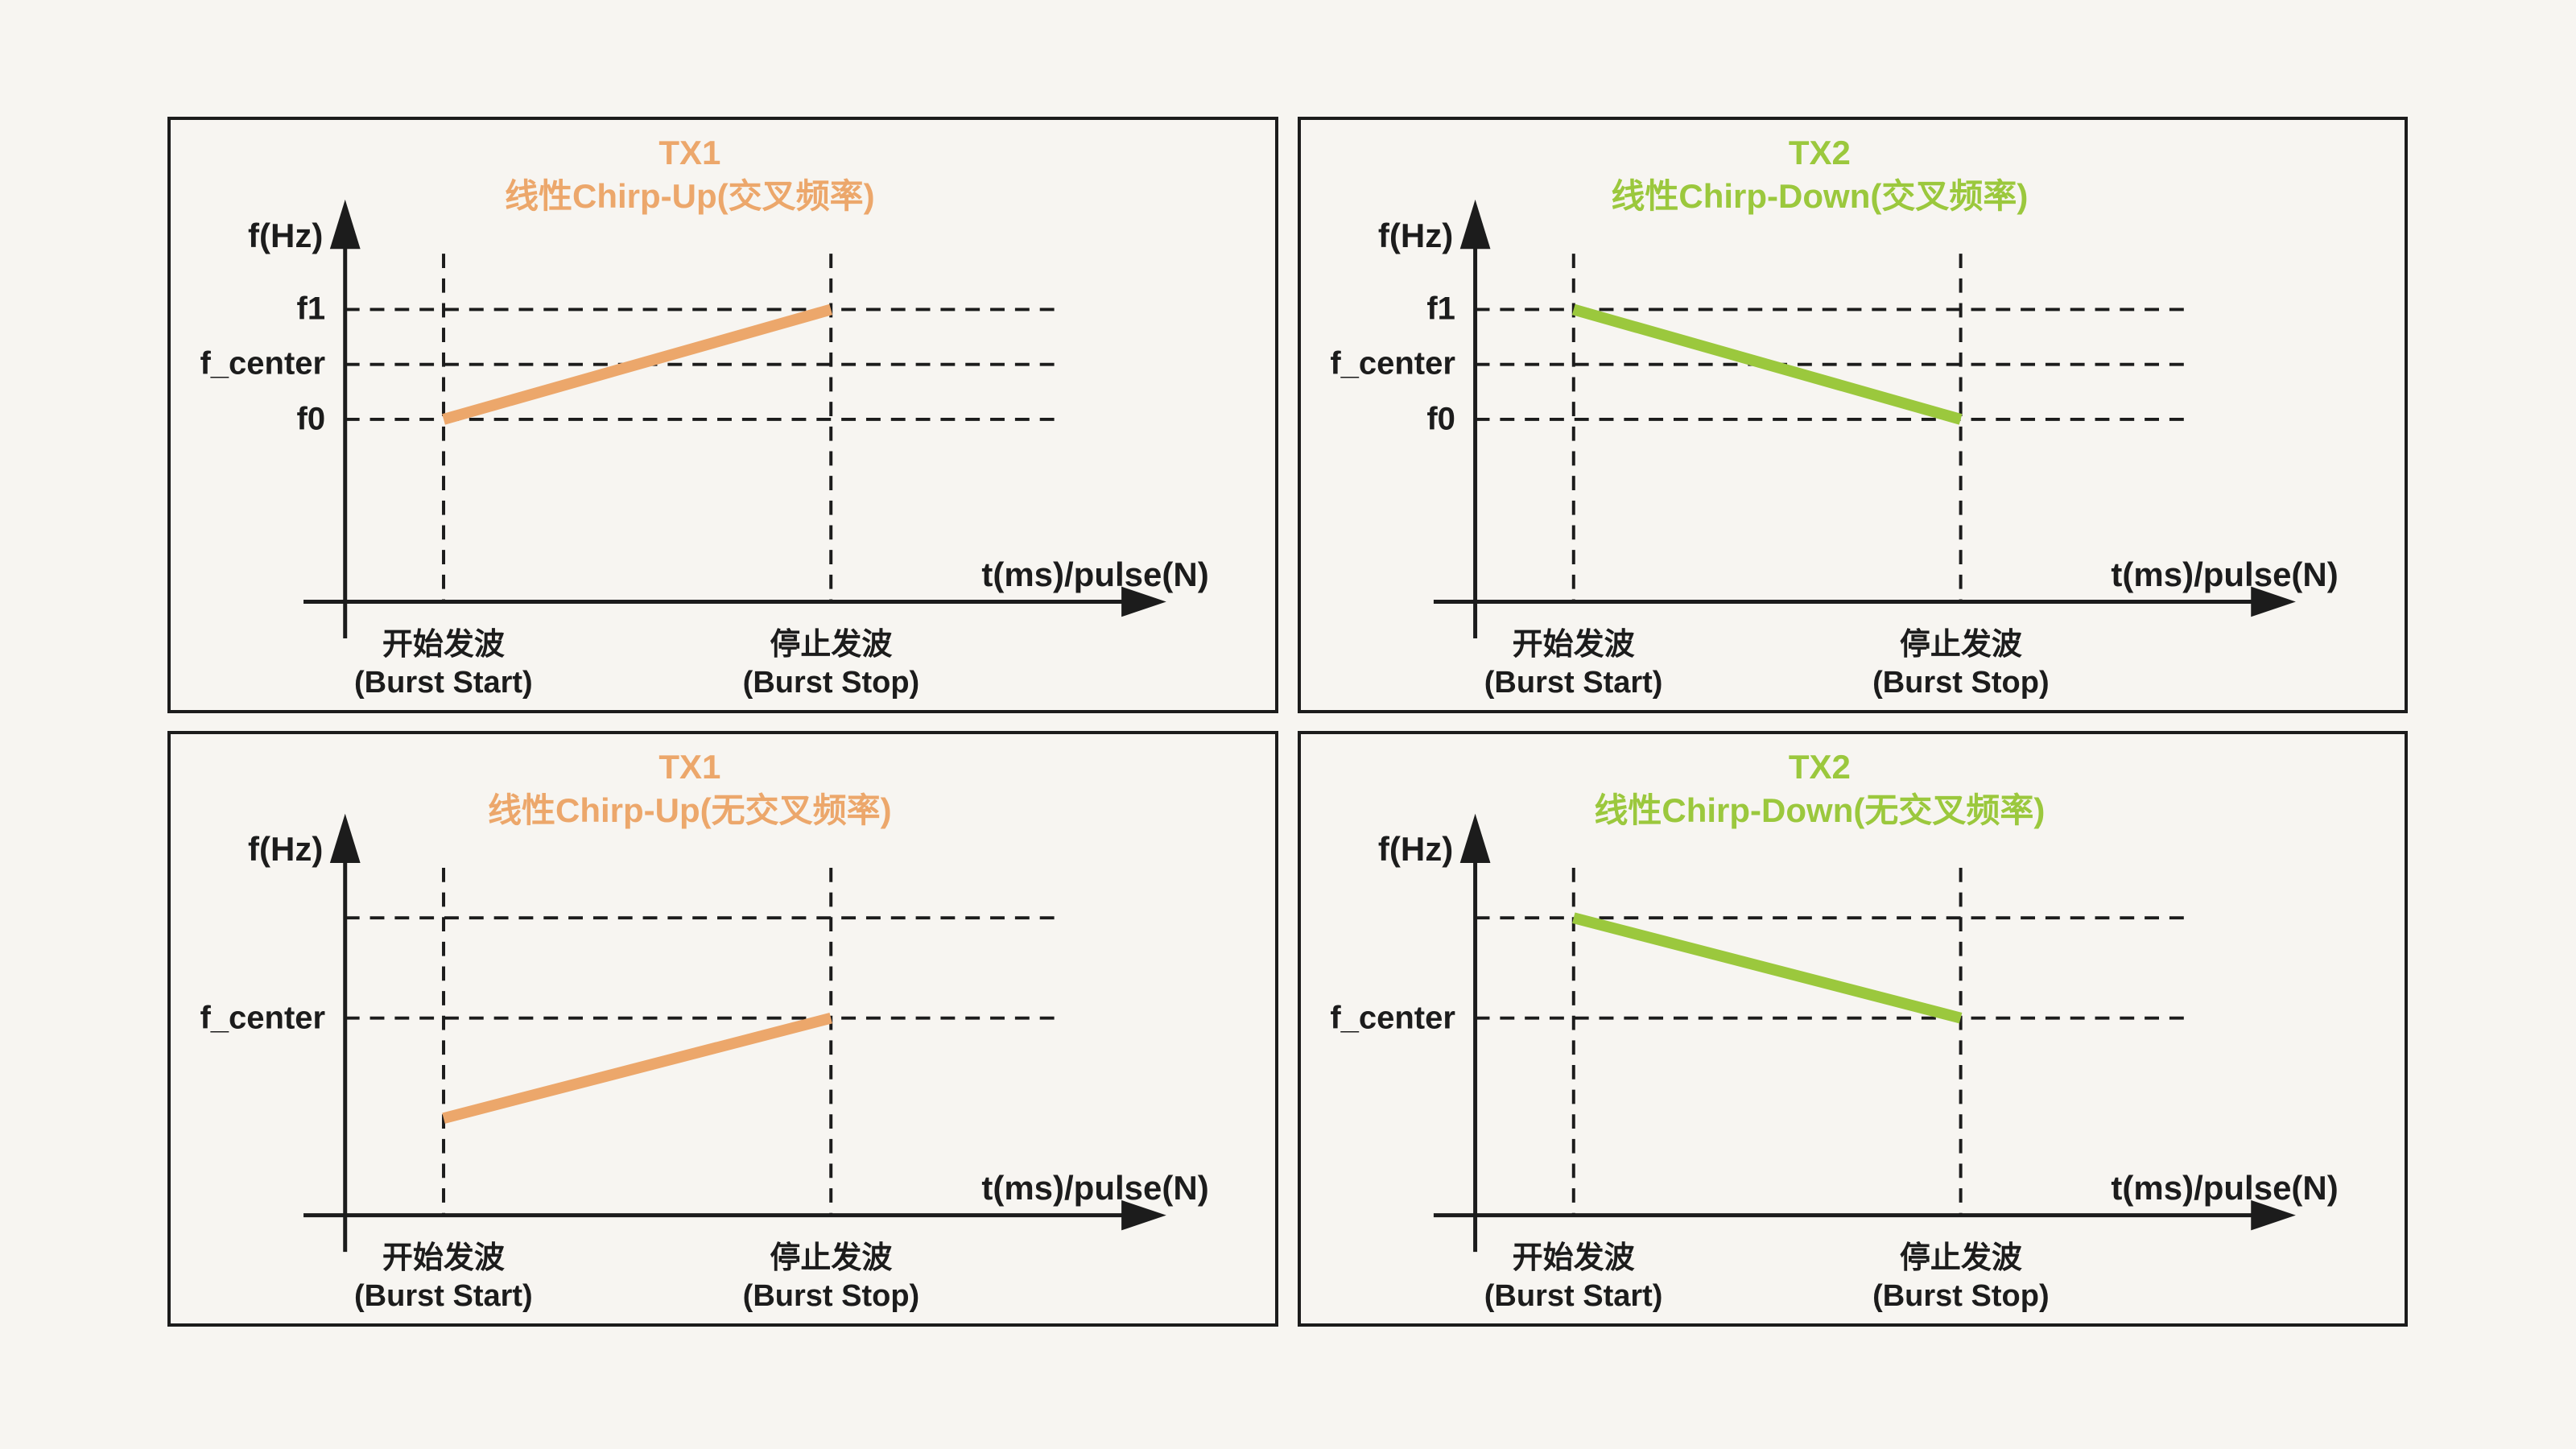 The width and height of the screenshot is (2576, 1449). I want to click on panel-title-line2: 线性Chirp-Down(无交叉频率), so click(1820, 810).